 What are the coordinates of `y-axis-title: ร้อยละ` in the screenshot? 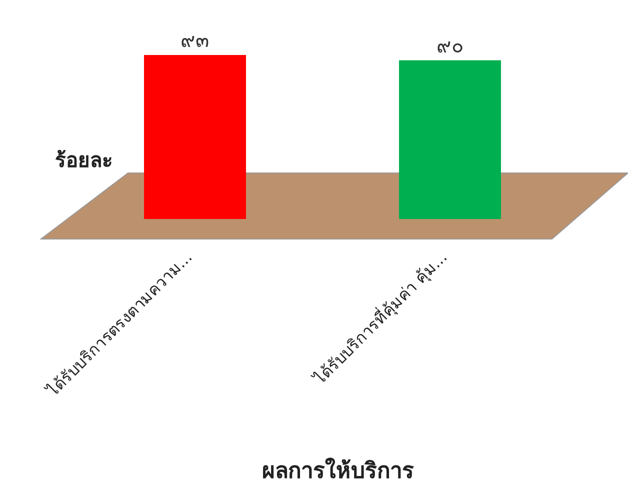 It's located at (84, 160).